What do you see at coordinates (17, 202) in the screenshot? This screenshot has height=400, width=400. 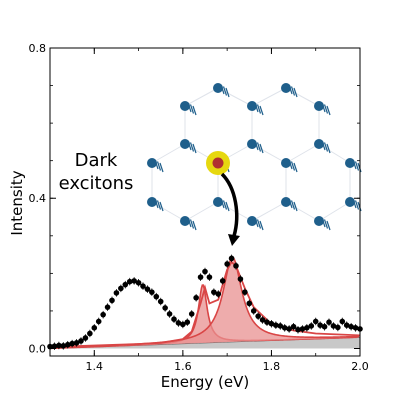 I see `y-axis-label: Intensity` at bounding box center [17, 202].